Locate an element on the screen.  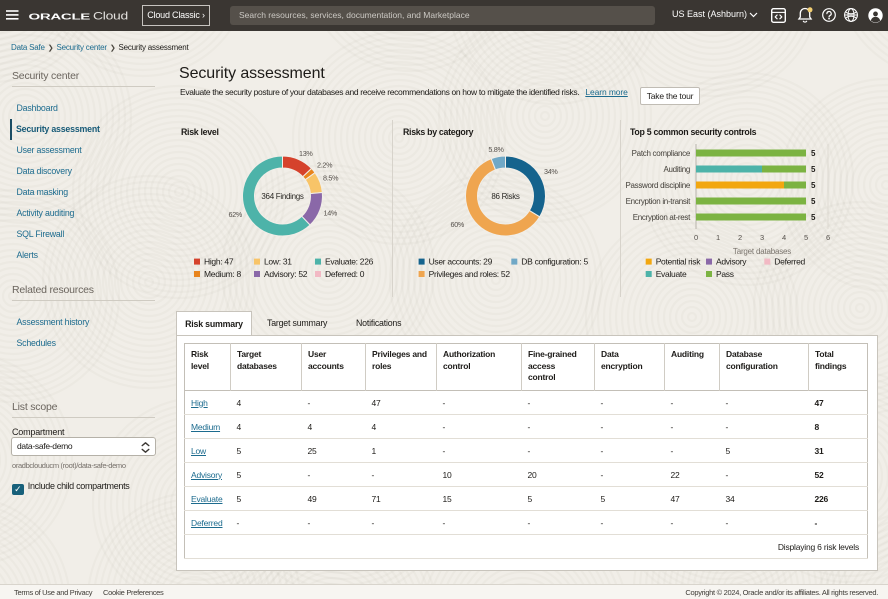
svg-text: 364 Findings is located at coordinates (282, 196).